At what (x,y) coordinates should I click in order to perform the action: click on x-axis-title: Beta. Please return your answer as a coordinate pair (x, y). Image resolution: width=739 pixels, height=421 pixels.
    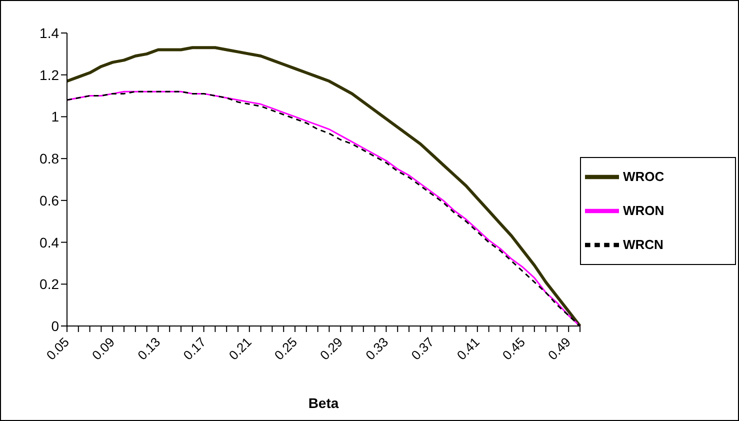
    Looking at the image, I should click on (323, 403).